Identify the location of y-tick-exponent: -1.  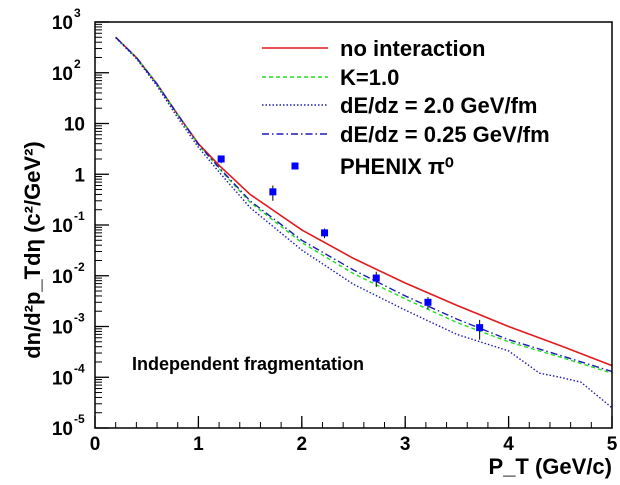
(79, 216).